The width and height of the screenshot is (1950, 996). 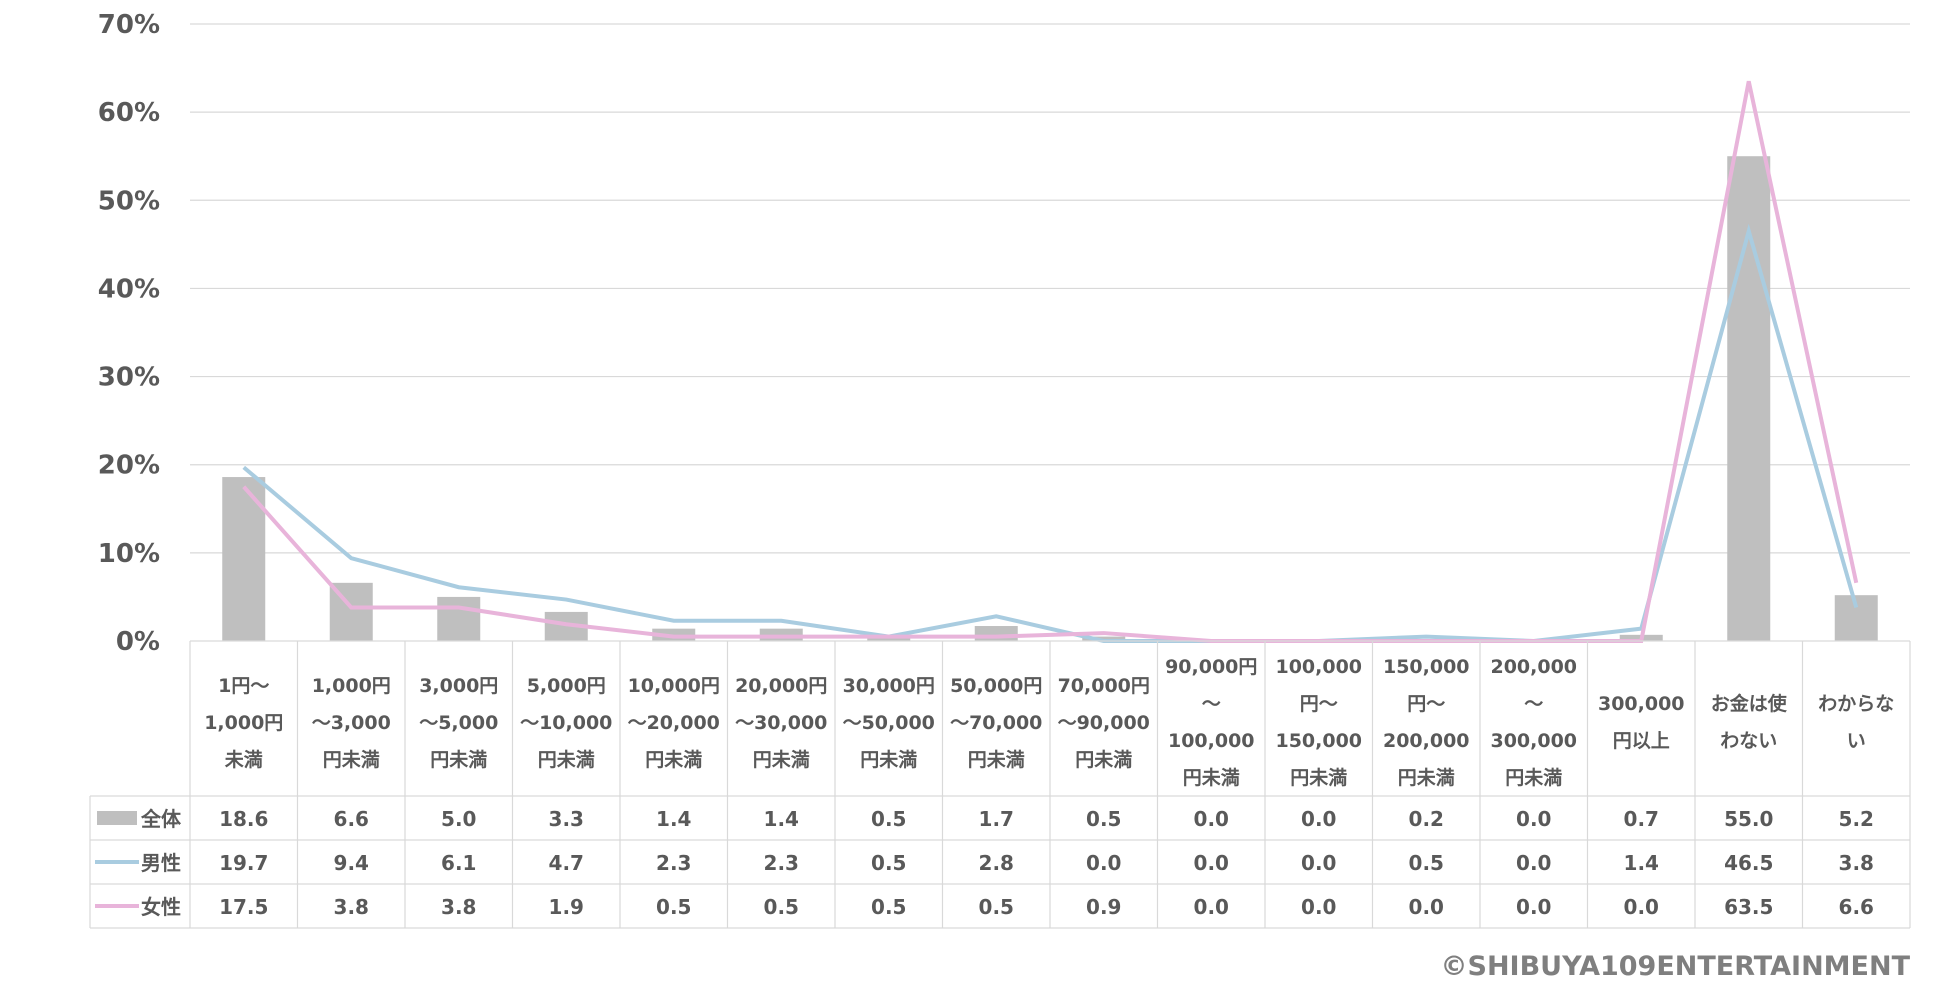 I want to click on table-cell: 0.7, so click(x=1641, y=819).